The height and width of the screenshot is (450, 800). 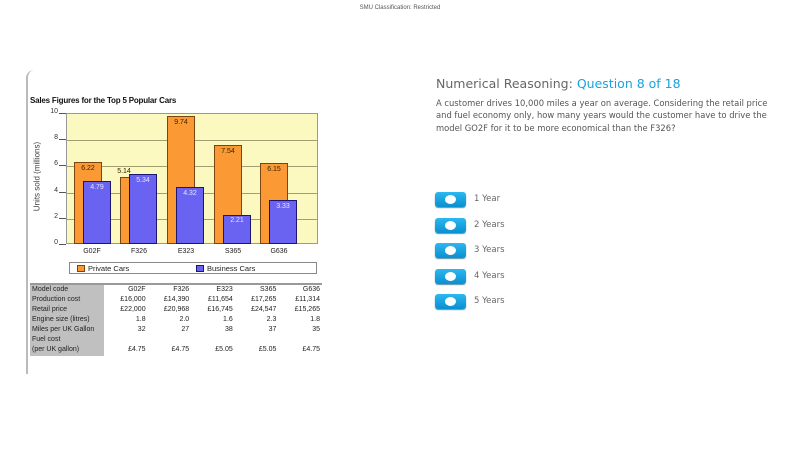 What do you see at coordinates (181, 122) in the screenshot?
I see `bar-label: 9.74` at bounding box center [181, 122].